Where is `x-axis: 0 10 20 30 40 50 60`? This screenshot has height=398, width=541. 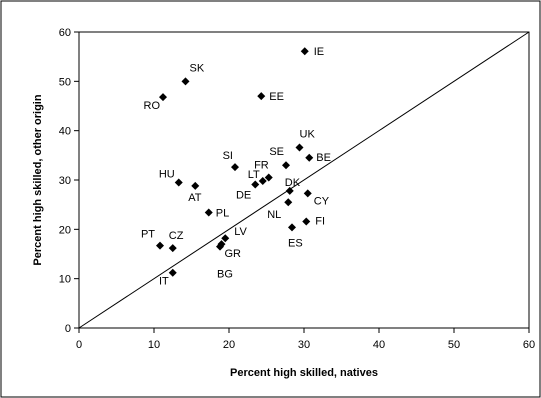
x-axis: 0 10 20 30 40 50 60 is located at coordinates (305, 339).